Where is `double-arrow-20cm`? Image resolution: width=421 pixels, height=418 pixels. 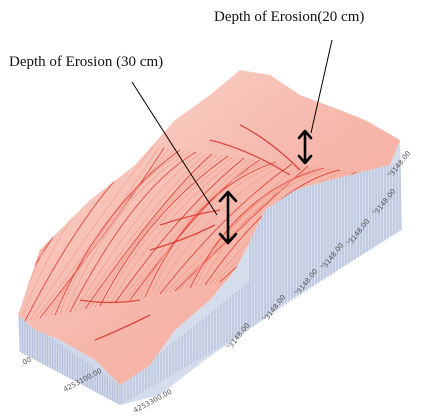 double-arrow-20cm is located at coordinates (305, 147).